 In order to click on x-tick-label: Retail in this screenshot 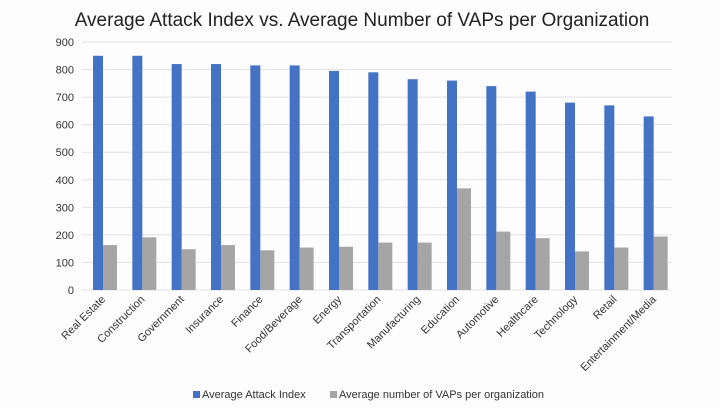, I will do `click(605, 308)`.